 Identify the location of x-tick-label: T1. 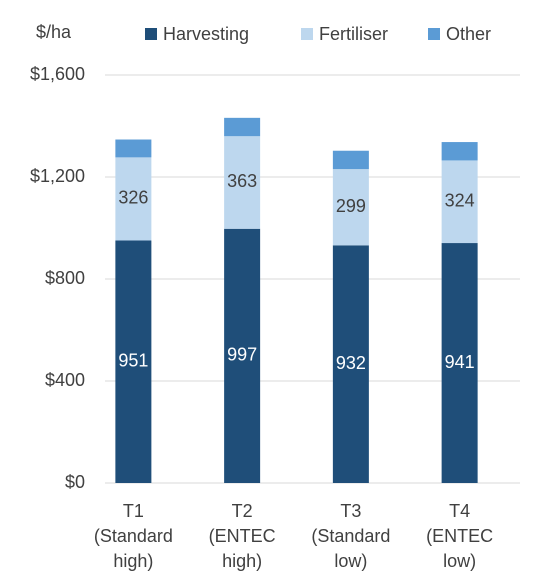
(133, 511).